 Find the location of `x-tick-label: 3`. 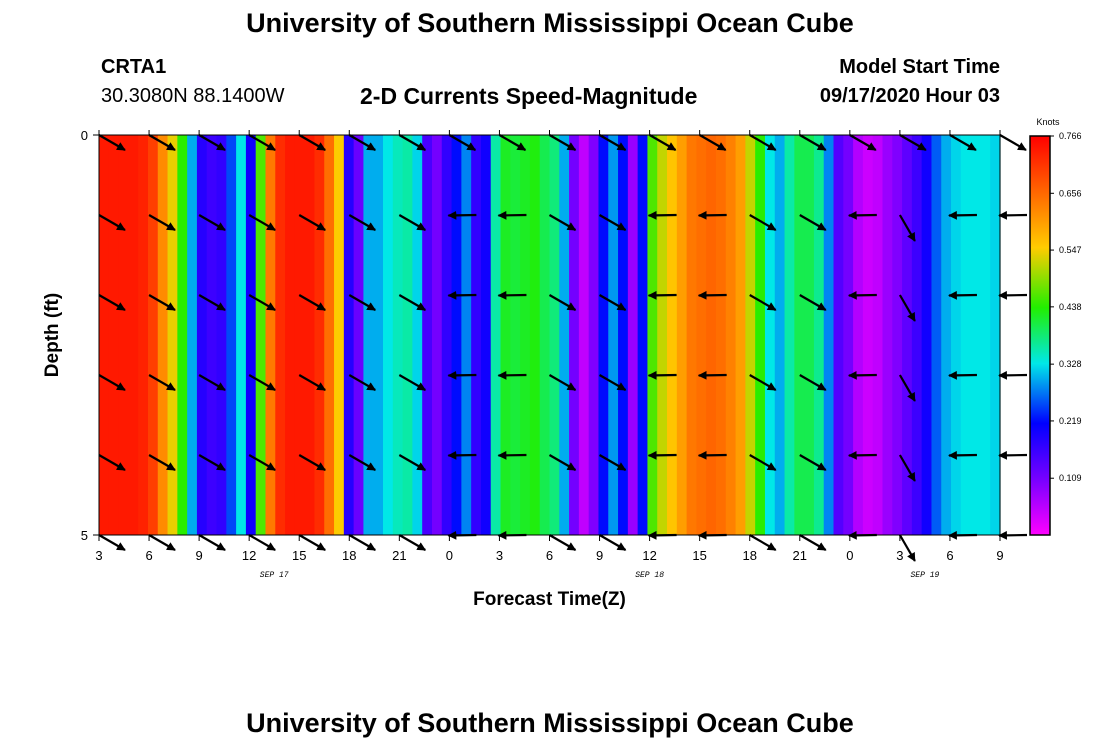

x-tick-label: 3 is located at coordinates (499, 555).